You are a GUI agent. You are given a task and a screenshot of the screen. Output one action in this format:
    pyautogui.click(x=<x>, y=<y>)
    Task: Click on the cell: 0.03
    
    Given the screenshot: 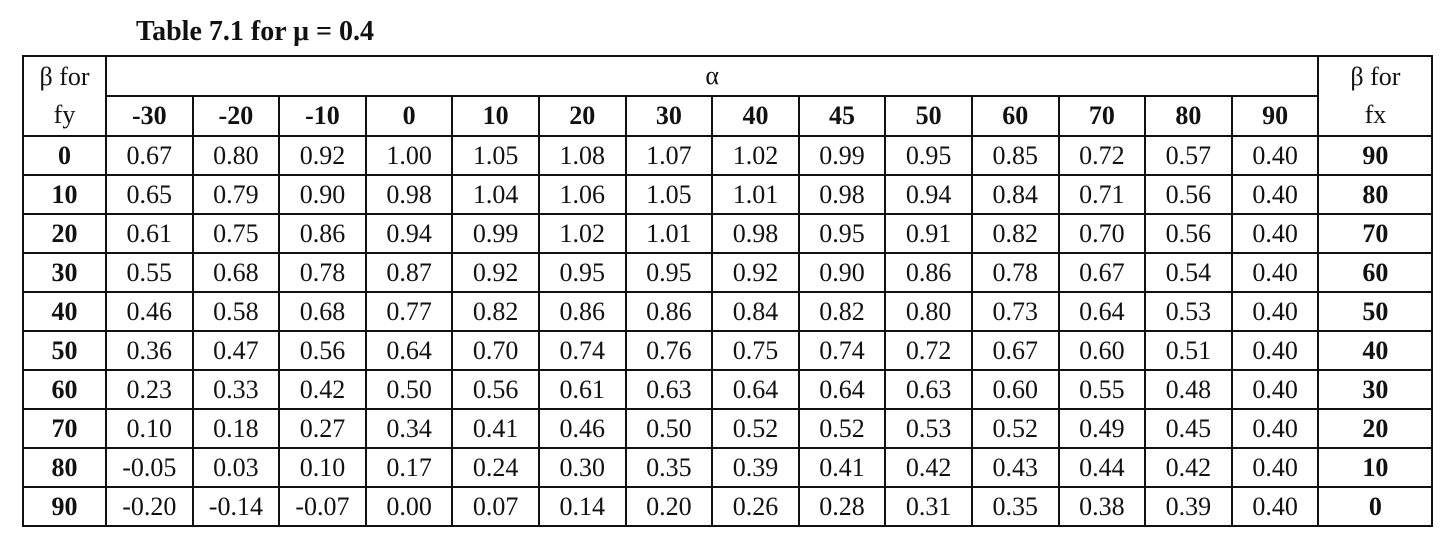 What is the action you would take?
    pyautogui.click(x=236, y=467)
    